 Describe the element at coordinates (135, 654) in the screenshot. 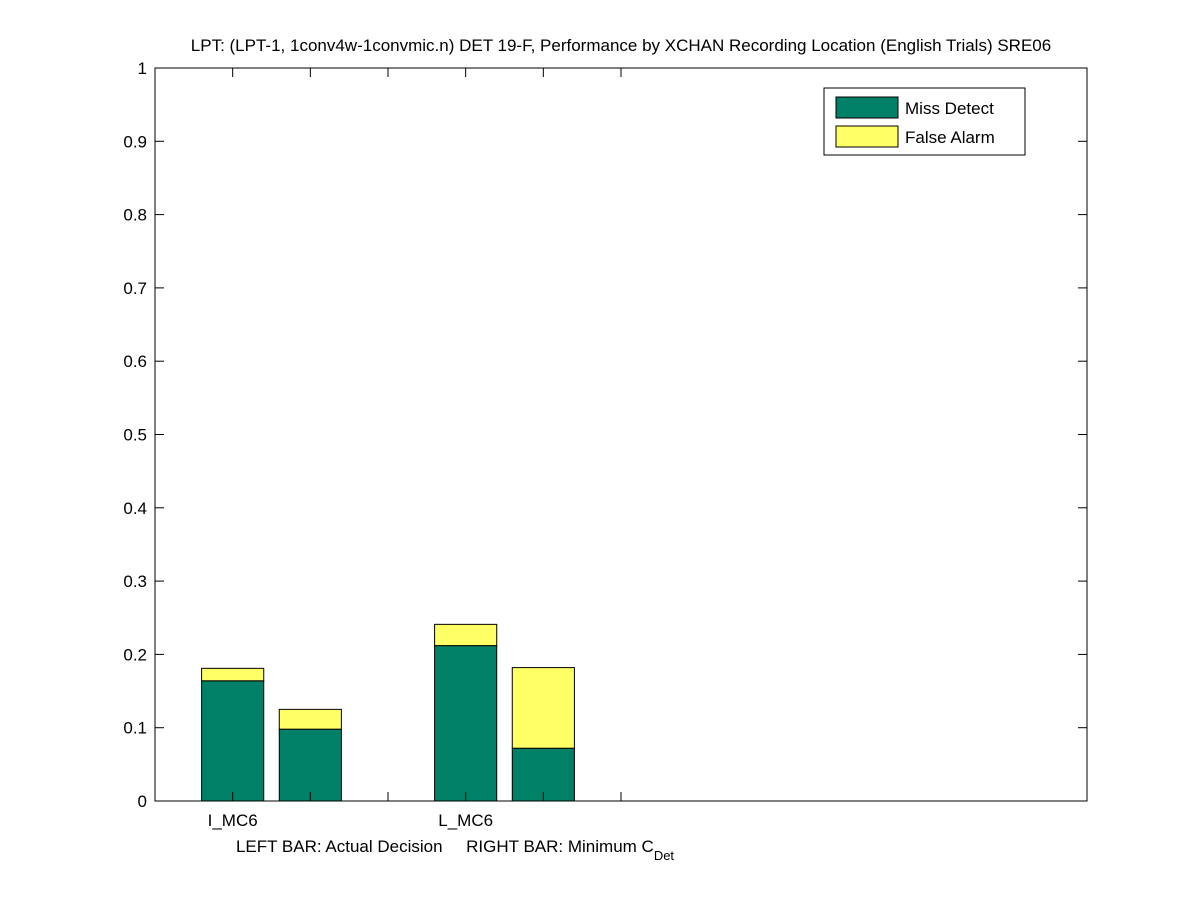

I see `y-tick-label: 0.2` at that location.